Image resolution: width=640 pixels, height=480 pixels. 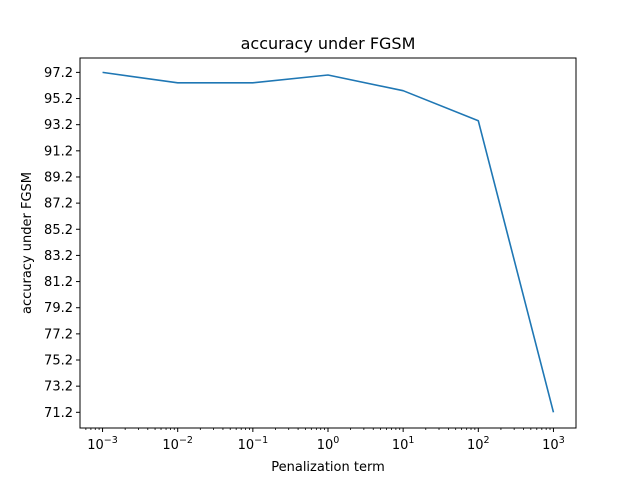 What do you see at coordinates (58, 308) in the screenshot?
I see `y-tick-label: 79.2` at bounding box center [58, 308].